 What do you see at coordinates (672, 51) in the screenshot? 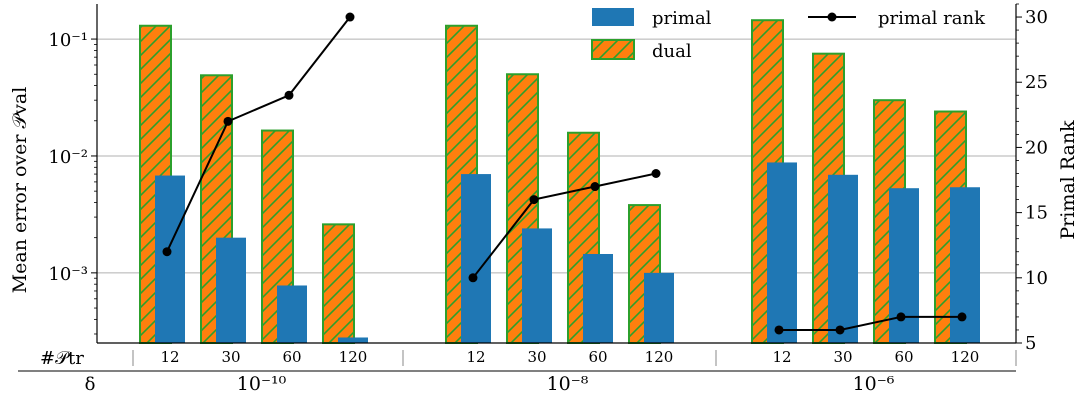
I see `legend-dual-label: dual` at bounding box center [672, 51].